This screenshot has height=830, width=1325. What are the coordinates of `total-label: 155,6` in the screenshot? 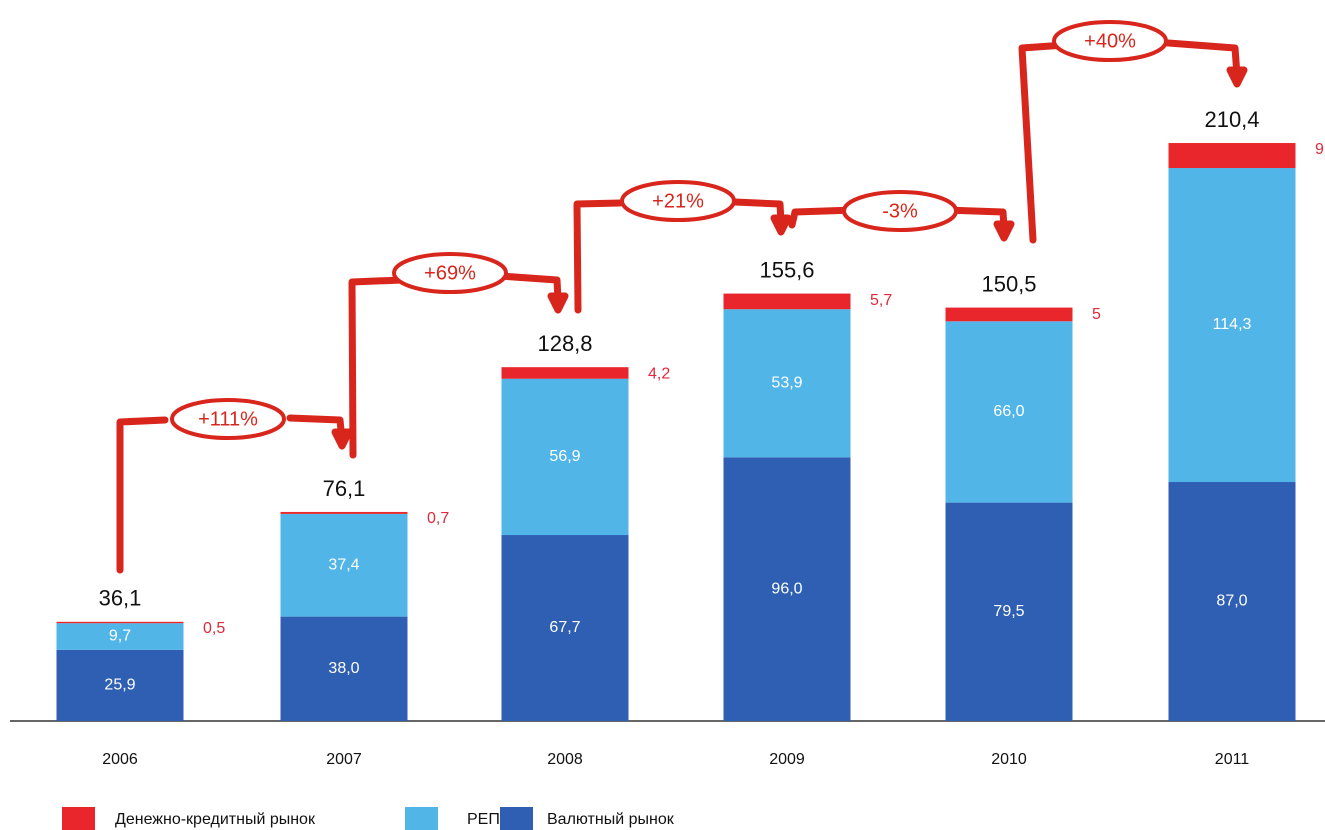 It's located at (786, 269).